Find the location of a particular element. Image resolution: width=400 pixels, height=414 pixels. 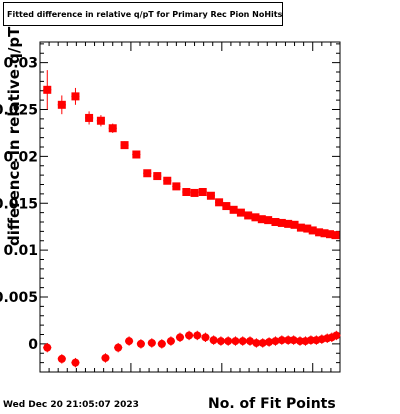

y-tick-label: 0.015 is located at coordinates (19, 204).